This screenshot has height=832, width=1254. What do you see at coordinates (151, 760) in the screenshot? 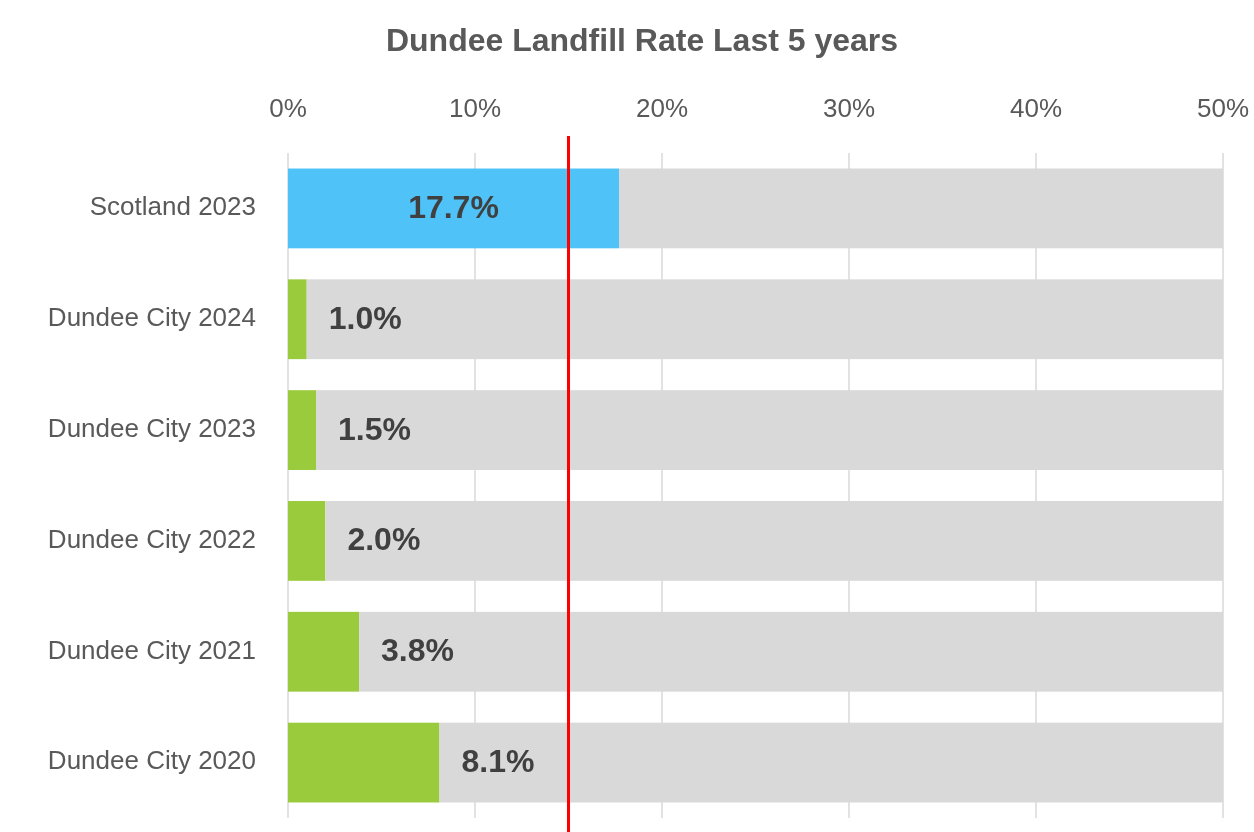
I see `y-tick-label: Dundee City 2020` at bounding box center [151, 760].